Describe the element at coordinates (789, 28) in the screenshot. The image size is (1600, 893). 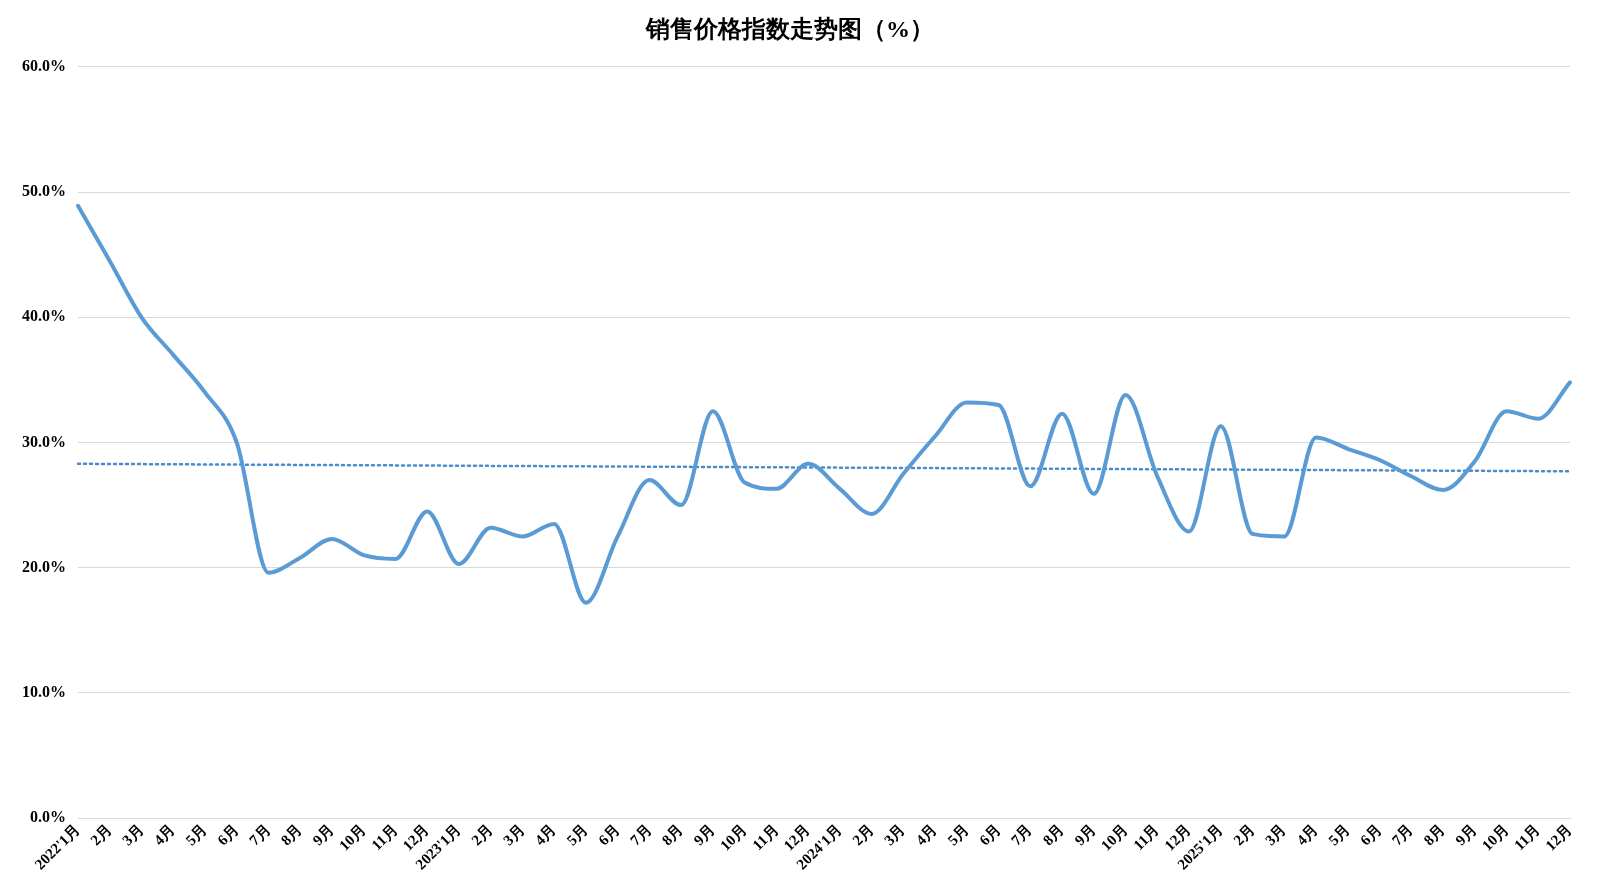
I see `chart-title: 销售价格指数走势图（%）` at that location.